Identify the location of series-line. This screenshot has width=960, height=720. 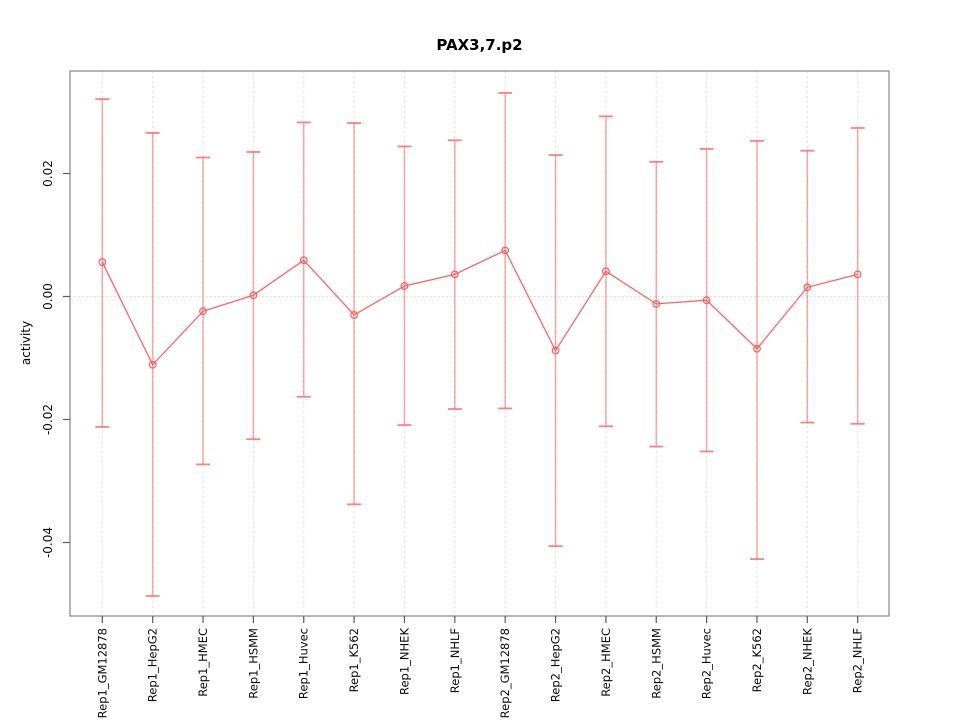
(479, 307).